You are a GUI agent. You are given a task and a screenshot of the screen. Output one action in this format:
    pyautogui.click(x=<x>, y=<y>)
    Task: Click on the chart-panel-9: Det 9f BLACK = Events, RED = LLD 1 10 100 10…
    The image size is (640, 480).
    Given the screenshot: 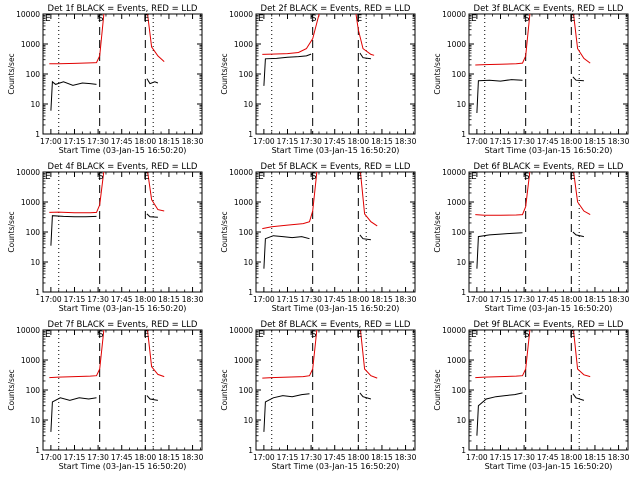 What is the action you would take?
    pyautogui.click(x=531, y=395)
    